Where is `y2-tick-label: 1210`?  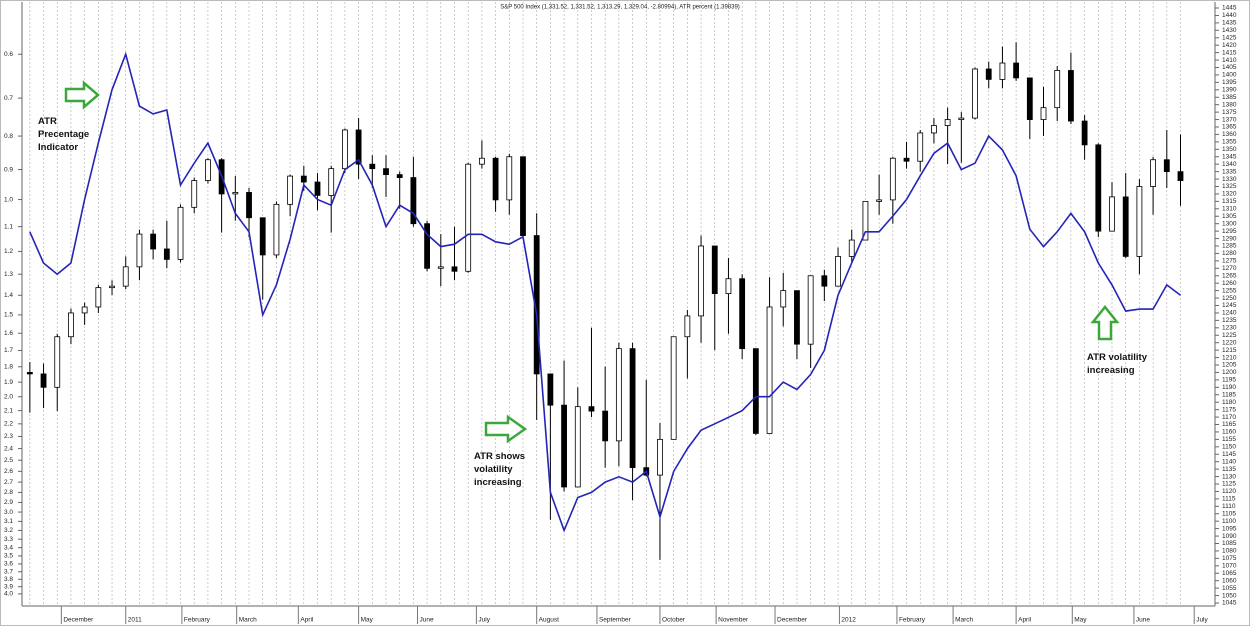 y2-tick-label: 1210 is located at coordinates (1229, 357).